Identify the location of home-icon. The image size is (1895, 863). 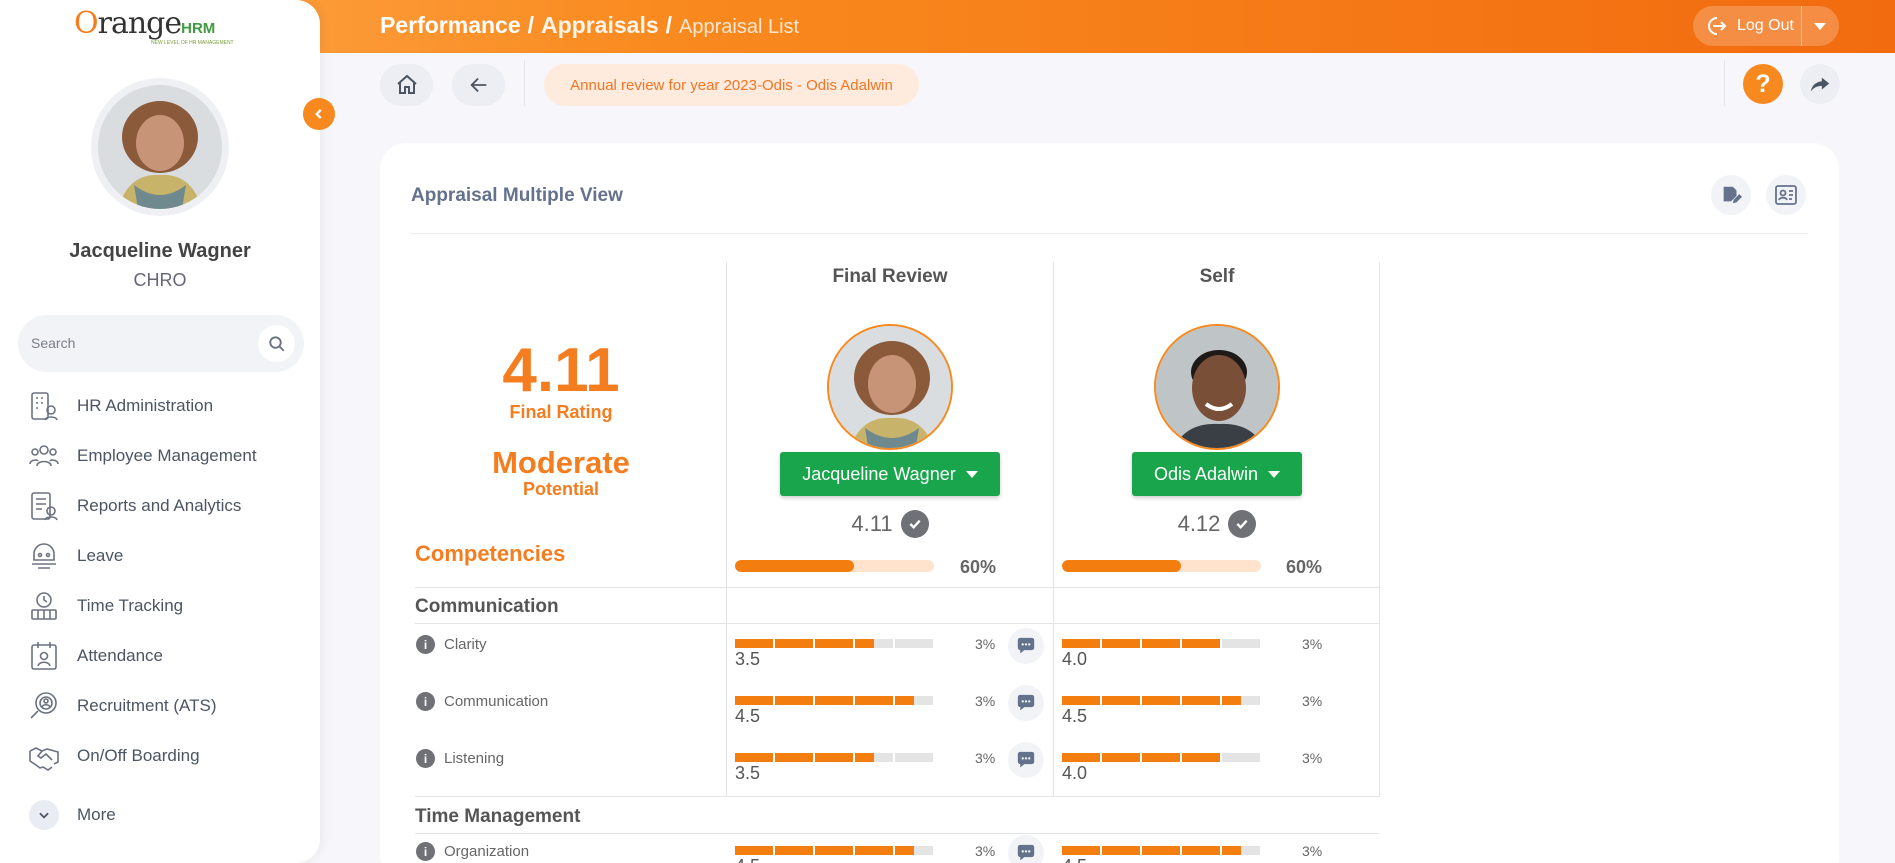
(406, 84).